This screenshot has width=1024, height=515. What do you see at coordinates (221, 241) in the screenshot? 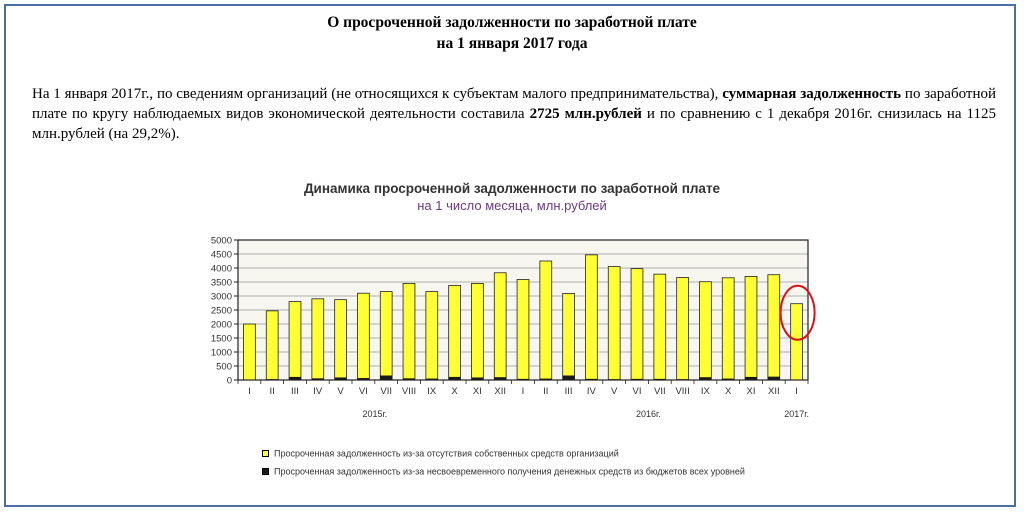
I see `y-tick-label-5000: 5000` at bounding box center [221, 241].